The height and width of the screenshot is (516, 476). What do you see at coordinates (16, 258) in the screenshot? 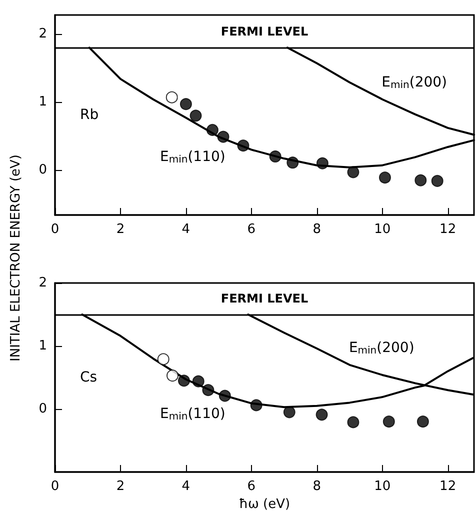
I see `y-axis-title: INITIAL ELECTRON ENERGY (eV)` at bounding box center [16, 258].